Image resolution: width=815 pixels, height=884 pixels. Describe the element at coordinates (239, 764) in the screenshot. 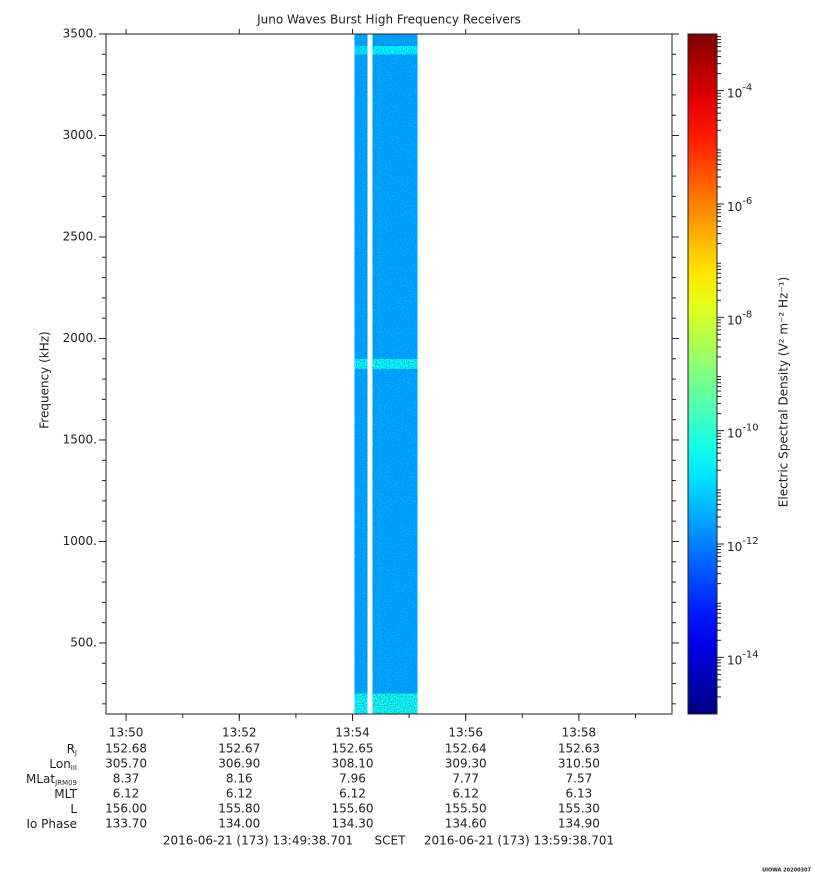

I see `ephemeris-value: 306.90` at that location.